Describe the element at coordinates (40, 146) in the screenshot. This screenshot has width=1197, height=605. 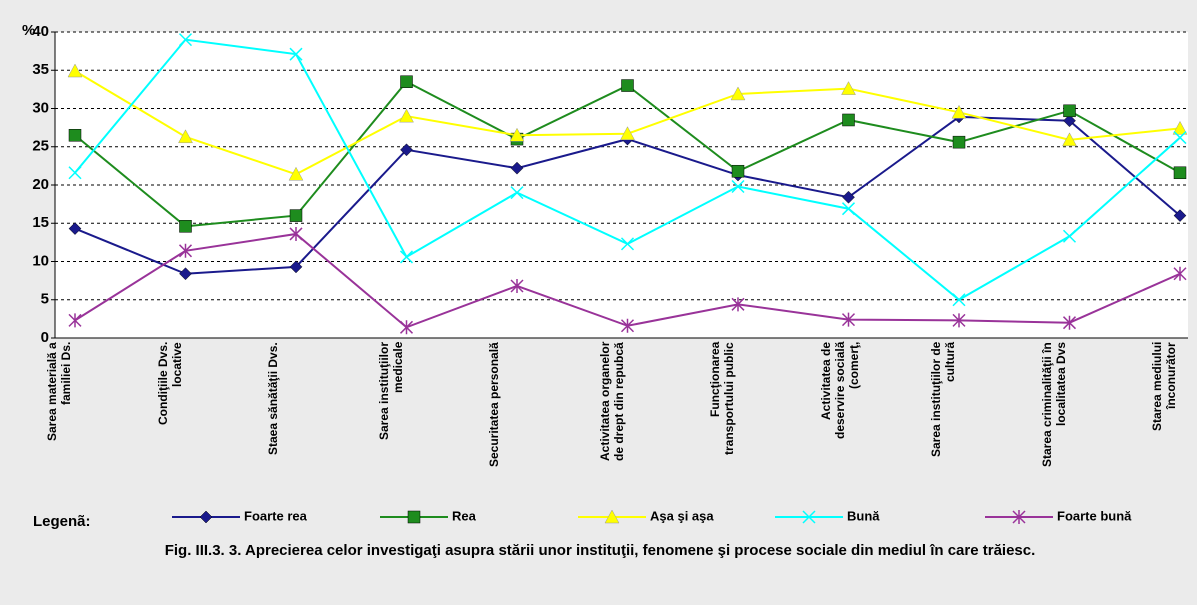
I see `y-tick-label: 25` at that location.